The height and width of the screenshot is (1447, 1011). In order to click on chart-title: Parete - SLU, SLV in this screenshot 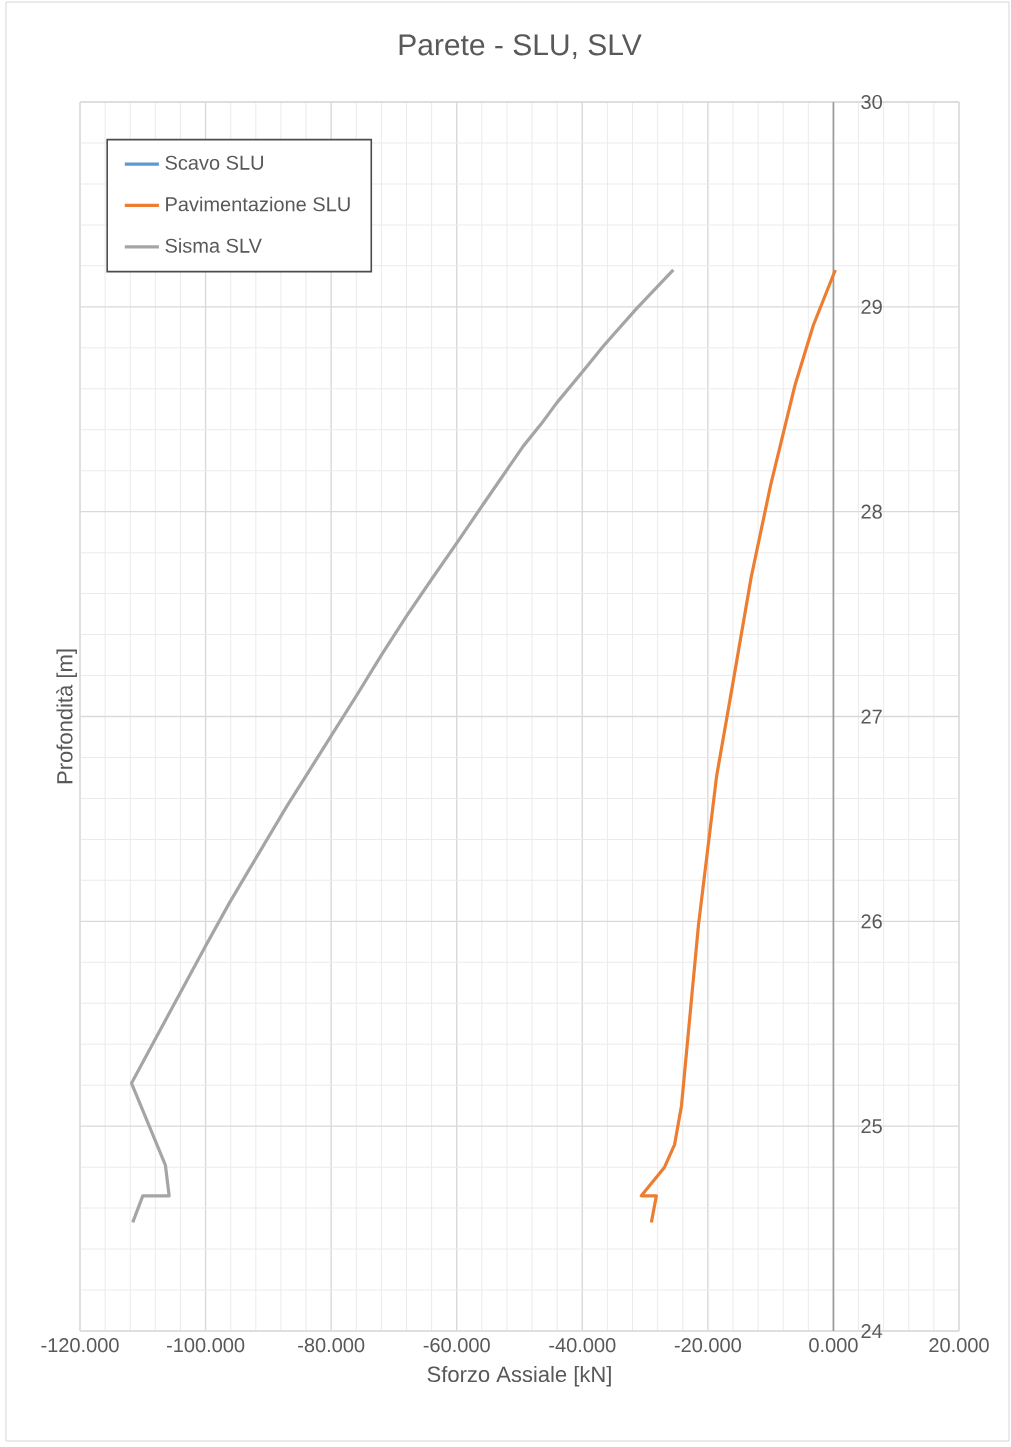, I will do `click(520, 46)`.